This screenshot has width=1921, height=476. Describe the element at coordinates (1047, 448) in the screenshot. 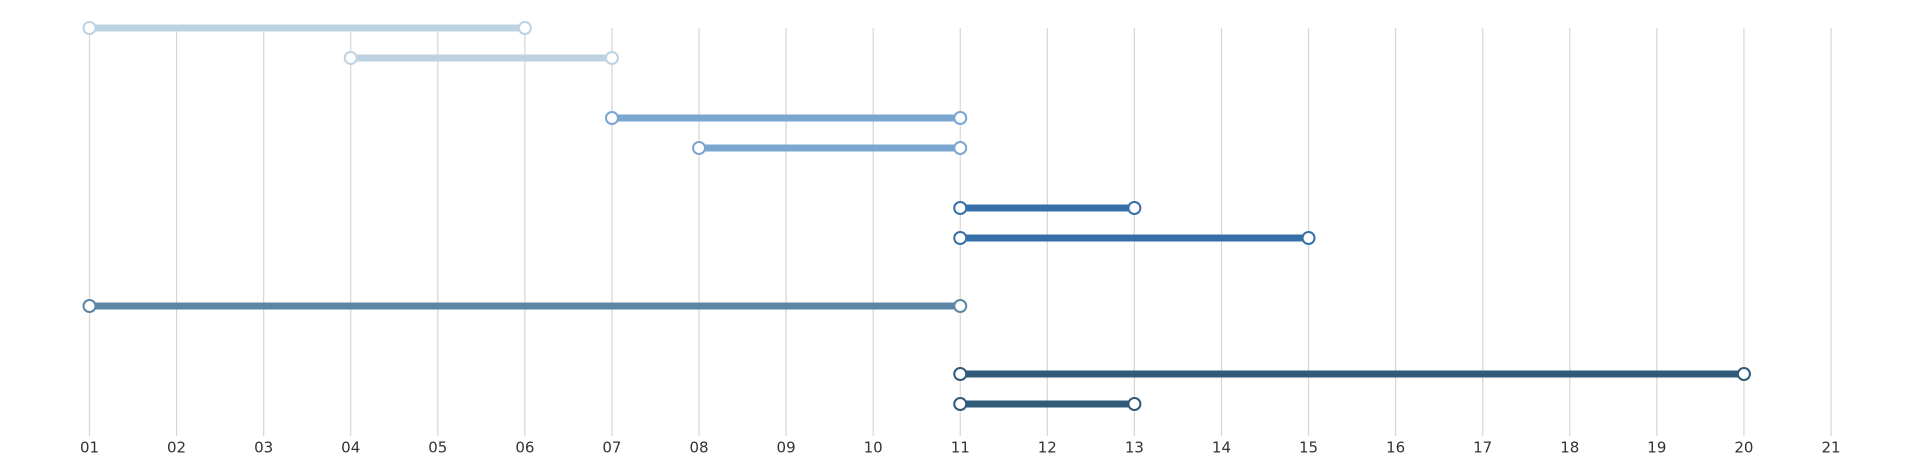

I see `x-tick-label: 12` at that location.